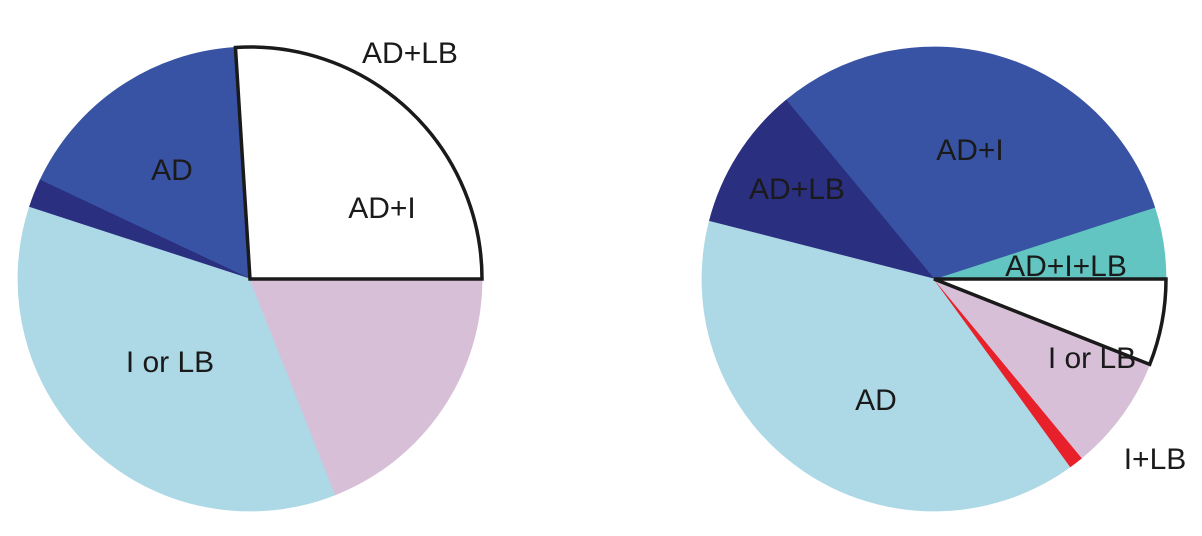 The height and width of the screenshot is (536, 1202). Describe the element at coordinates (366, 387) in the screenshot. I see `pie1-slice-i-or-lb` at that location.